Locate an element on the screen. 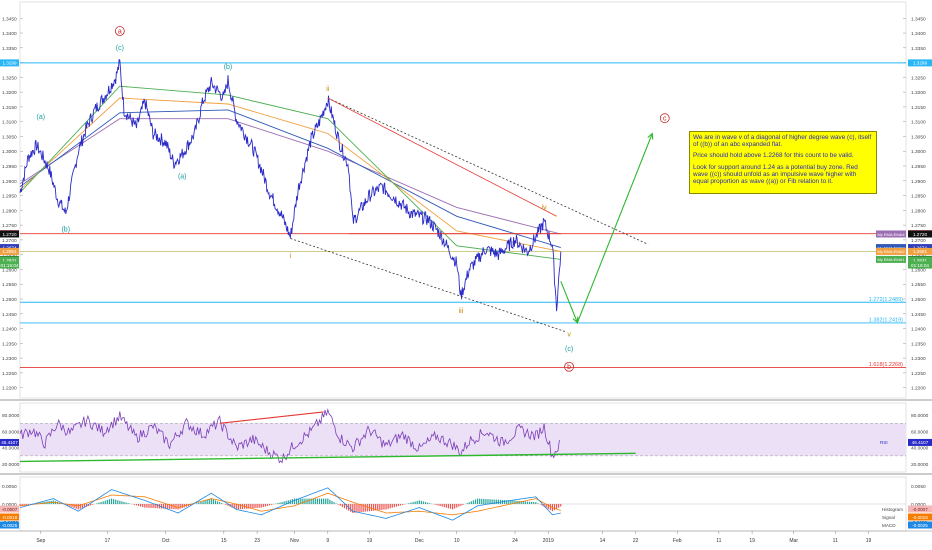 Image resolution: width=932 pixels, height=550 pixels. price-badge-left is located at coordinates (9, 251).